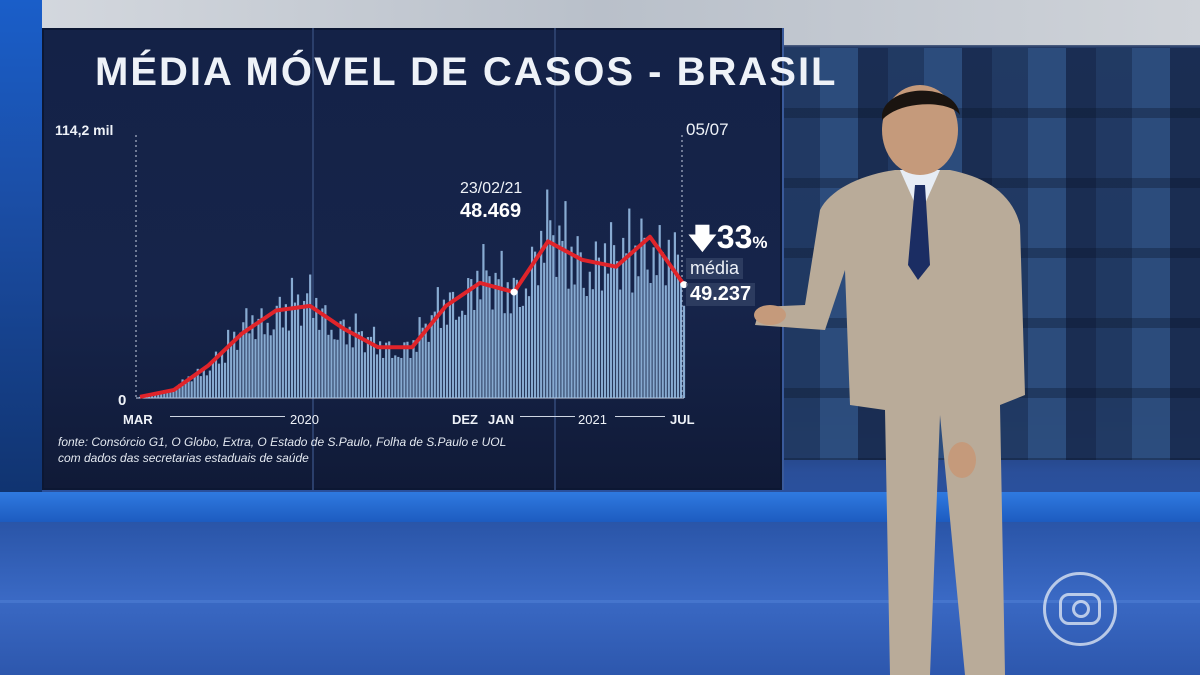 The height and width of the screenshot is (675, 1200). What do you see at coordinates (547, 416) in the screenshot?
I see `year-line-2021-left` at bounding box center [547, 416].